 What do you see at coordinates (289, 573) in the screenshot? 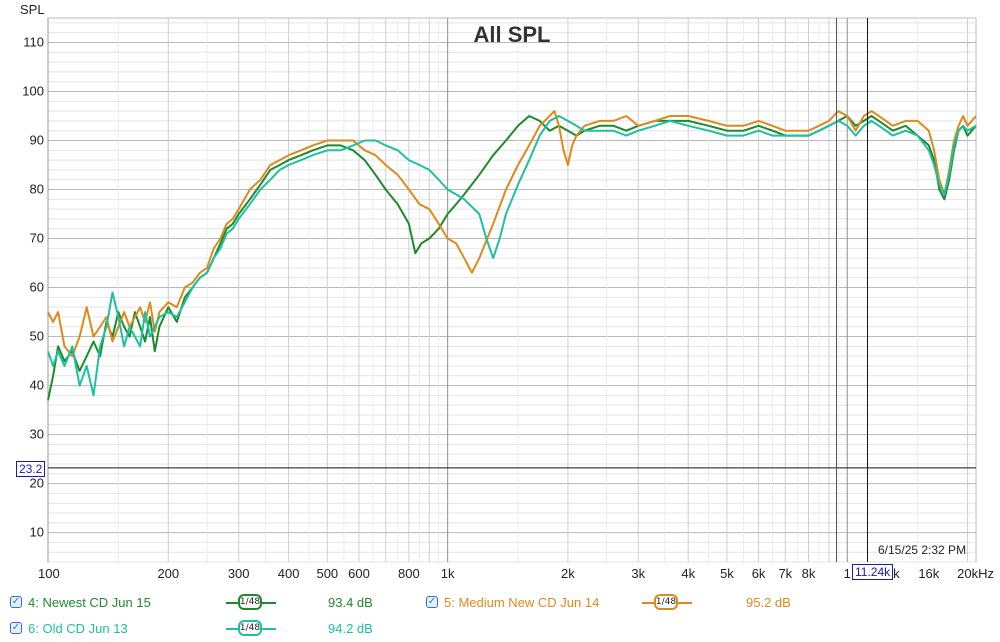
I see `x-tick-label: 400` at bounding box center [289, 573].